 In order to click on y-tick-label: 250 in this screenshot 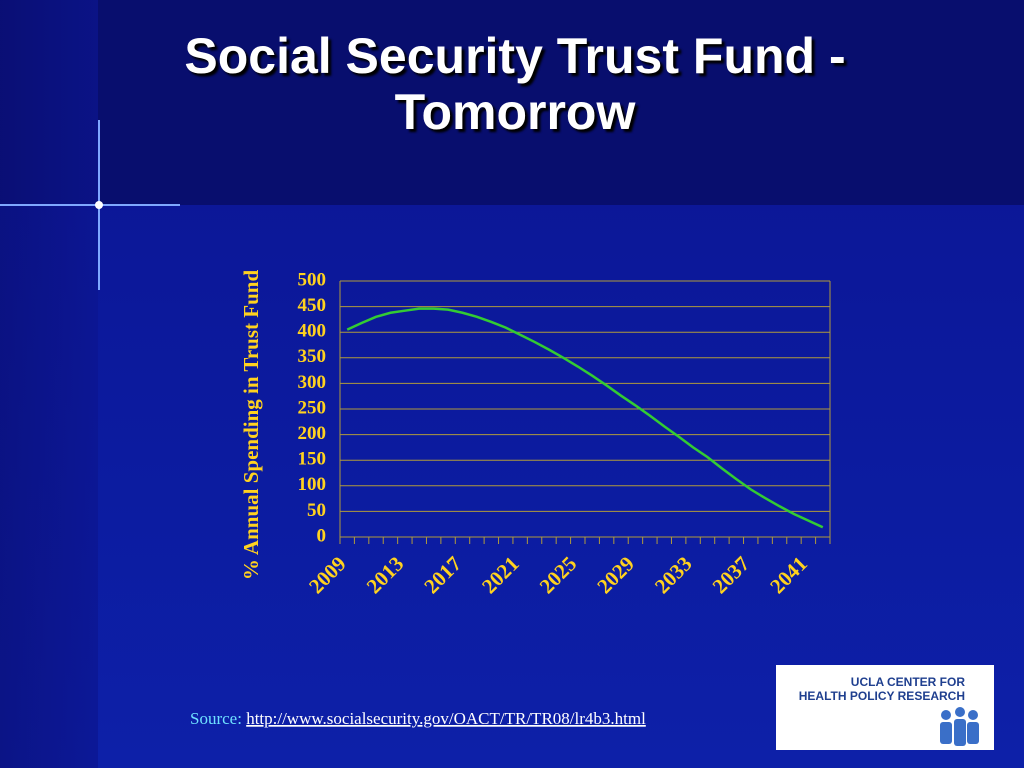, I will do `click(312, 407)`.